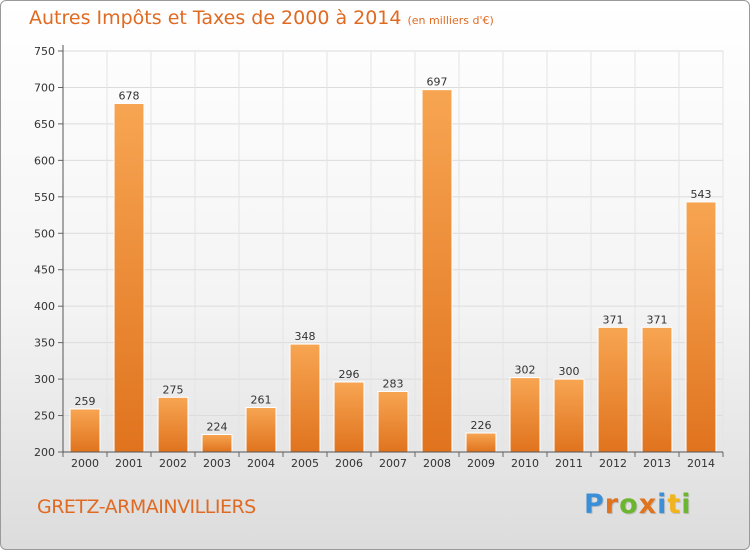 The width and height of the screenshot is (750, 550). I want to click on y-tick-label: 350, so click(44, 343).